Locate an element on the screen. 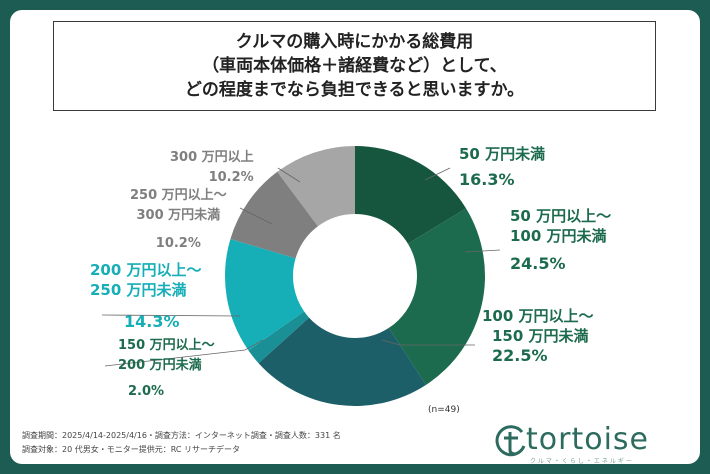  label-under-50: 50 万円未満 16.3% is located at coordinates (502, 167).